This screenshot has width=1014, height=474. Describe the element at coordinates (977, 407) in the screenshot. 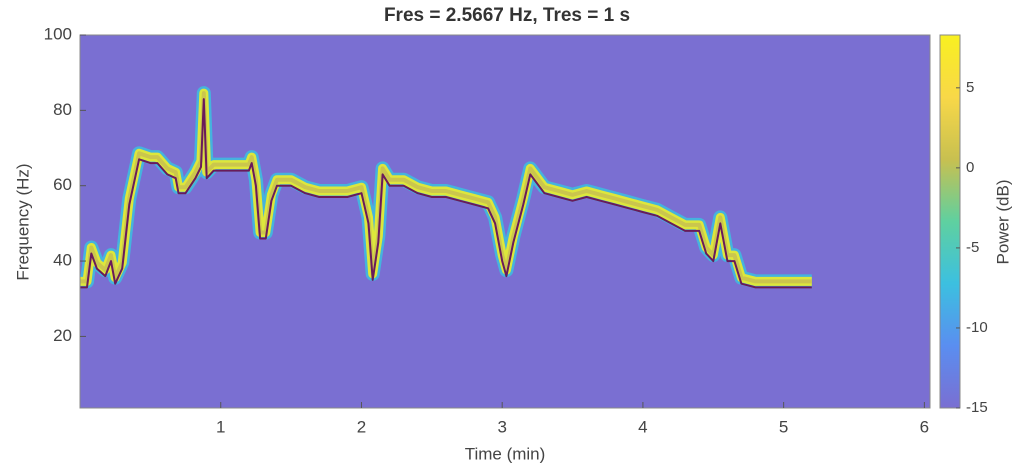

I see `colorbar-tick-label: -15` at that location.